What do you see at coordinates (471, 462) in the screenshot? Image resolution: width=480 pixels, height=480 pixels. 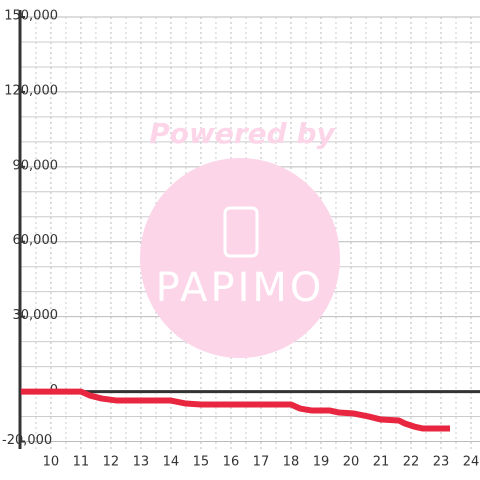 I see `x-tick-label: 24` at bounding box center [471, 462].